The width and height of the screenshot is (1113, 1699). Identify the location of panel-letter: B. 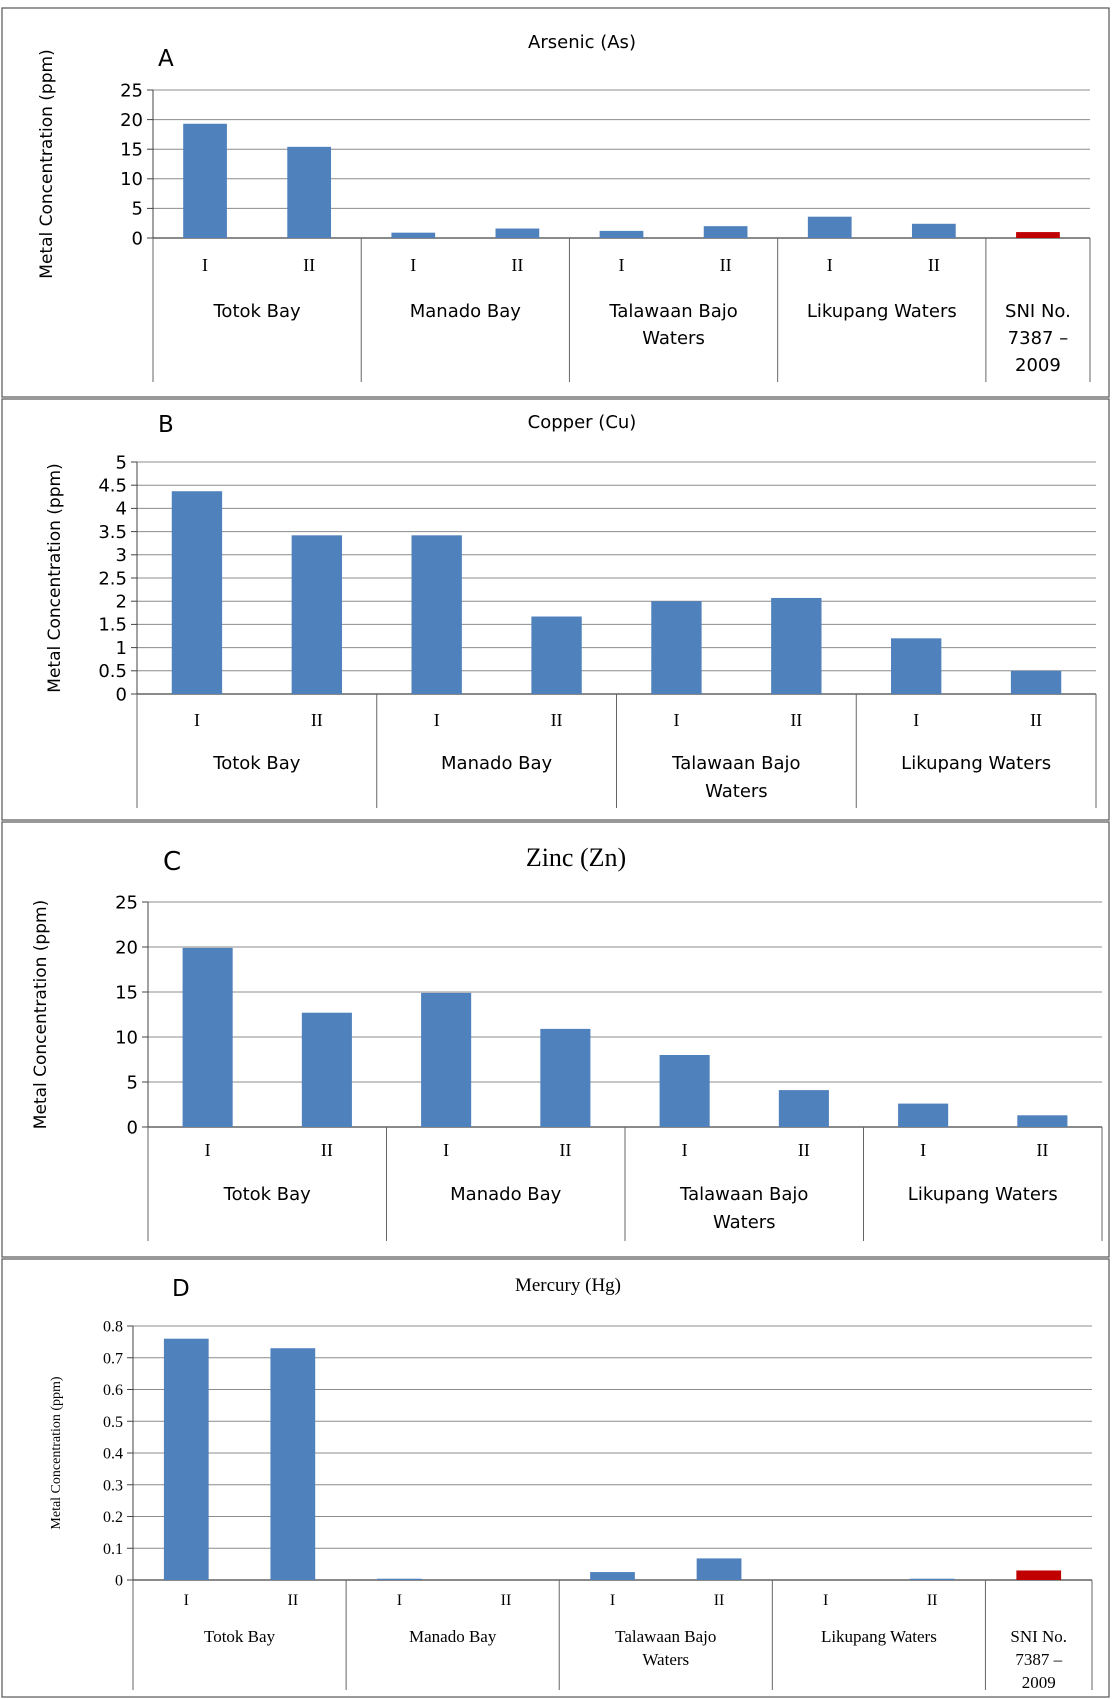
(166, 425).